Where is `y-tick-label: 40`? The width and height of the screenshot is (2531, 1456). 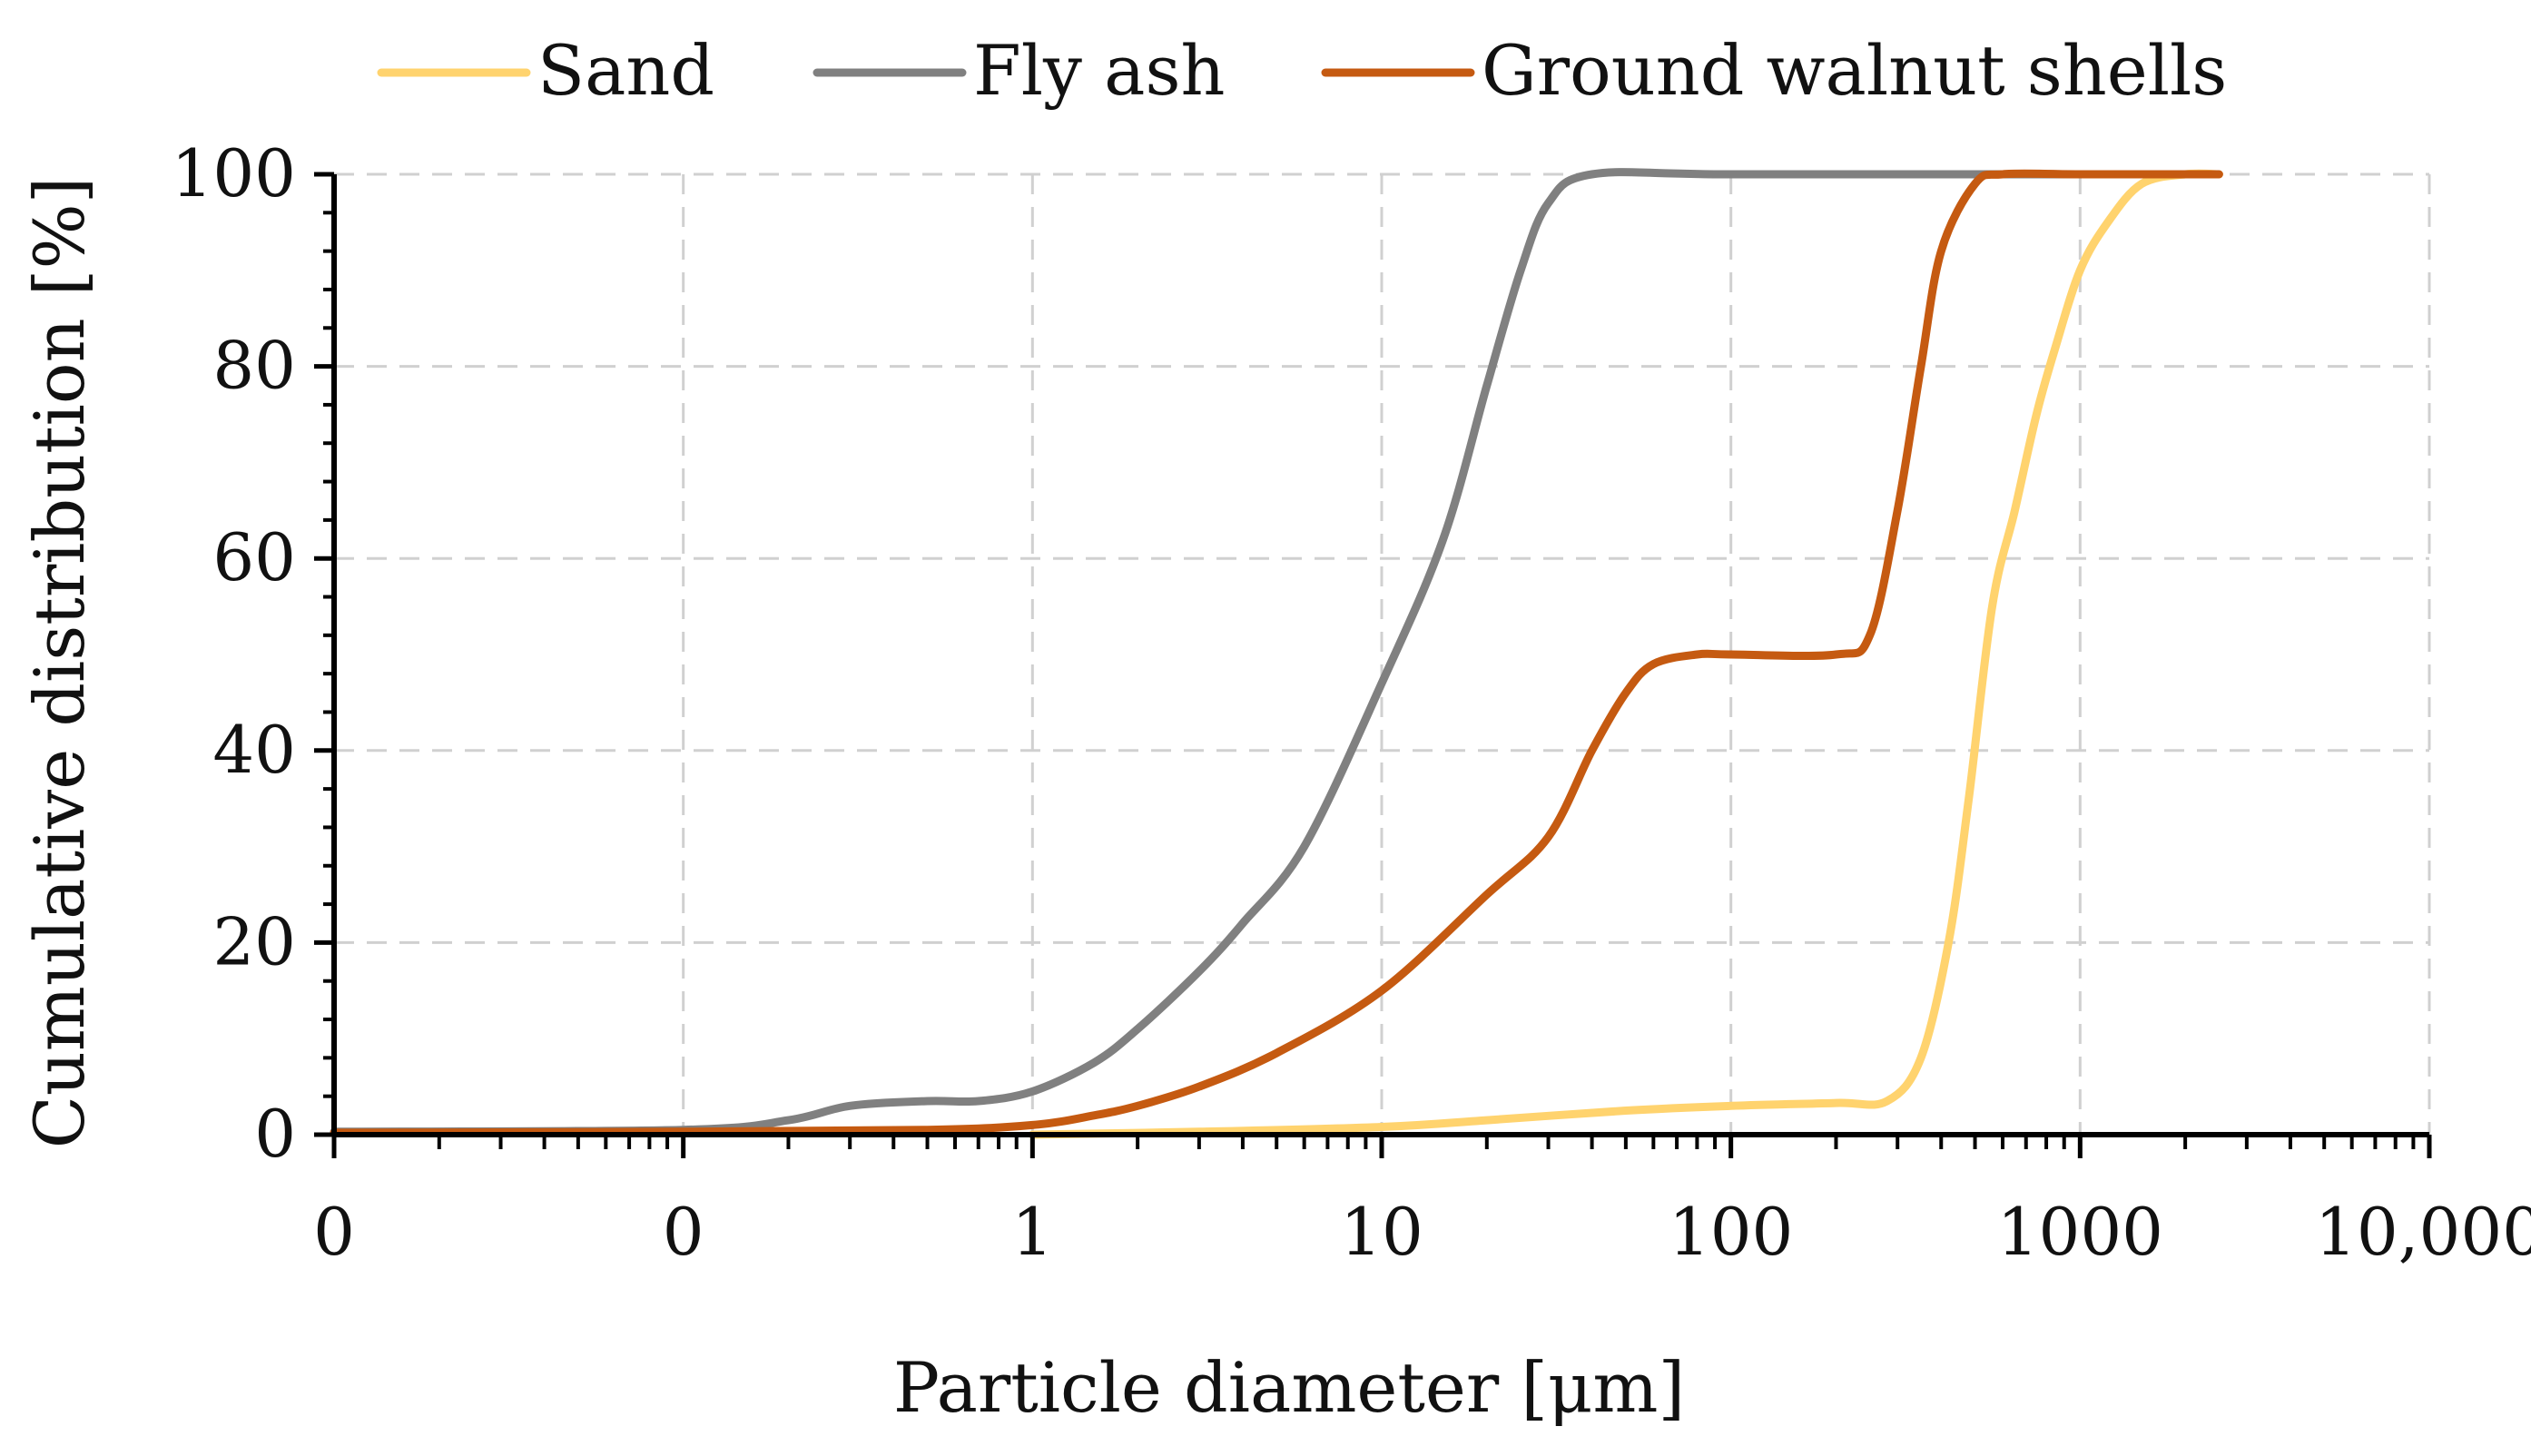 y-tick-label: 40 is located at coordinates (254, 750).